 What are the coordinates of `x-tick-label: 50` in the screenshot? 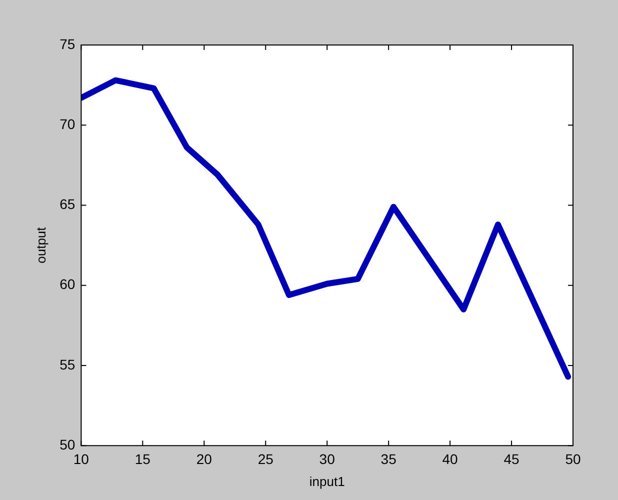 It's located at (573, 458).